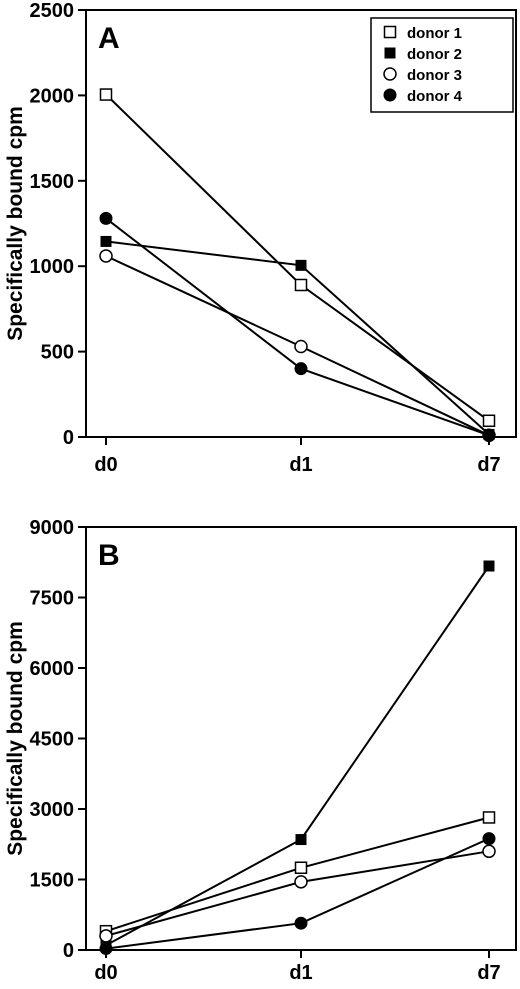  I want to click on legend-entry: donor 2, so click(434, 54).